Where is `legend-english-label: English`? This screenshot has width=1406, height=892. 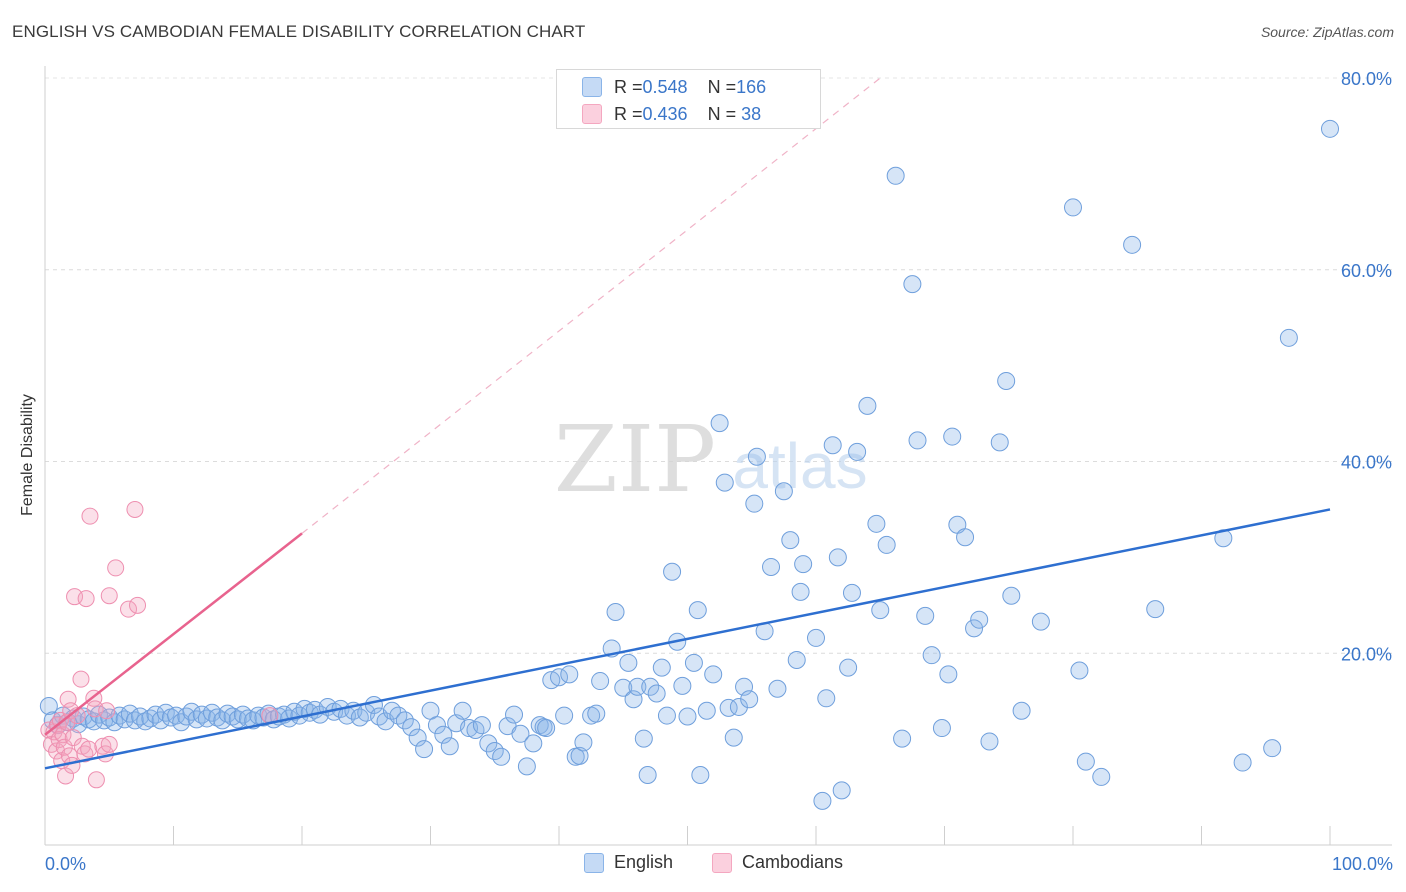 legend-english-label: English is located at coordinates (644, 862).